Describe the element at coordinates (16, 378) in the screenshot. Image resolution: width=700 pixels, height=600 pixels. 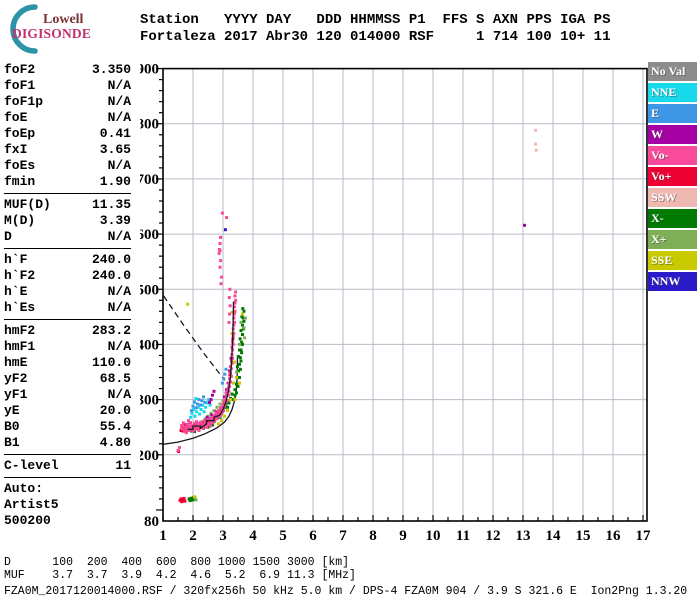
I see `param-label: yF2` at that location.